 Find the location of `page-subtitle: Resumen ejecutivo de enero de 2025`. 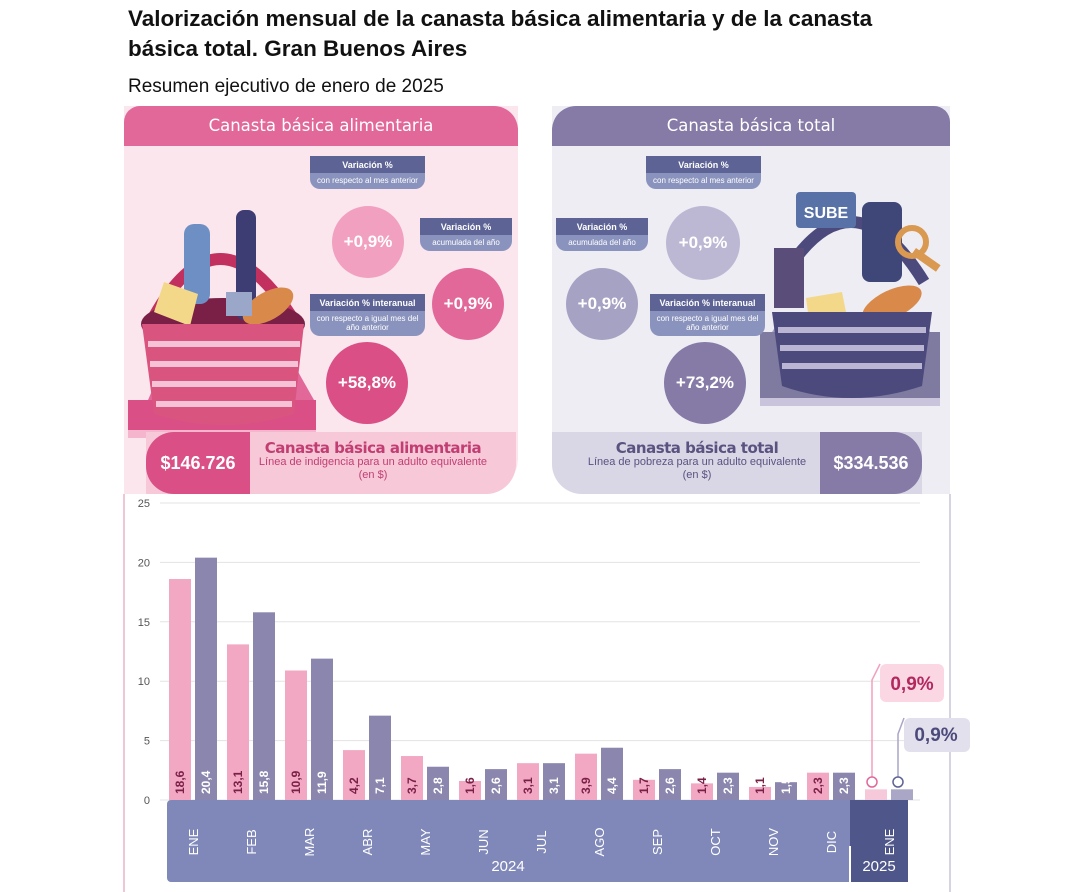

page-subtitle: Resumen ejecutivo de enero de 2025 is located at coordinates (286, 86).